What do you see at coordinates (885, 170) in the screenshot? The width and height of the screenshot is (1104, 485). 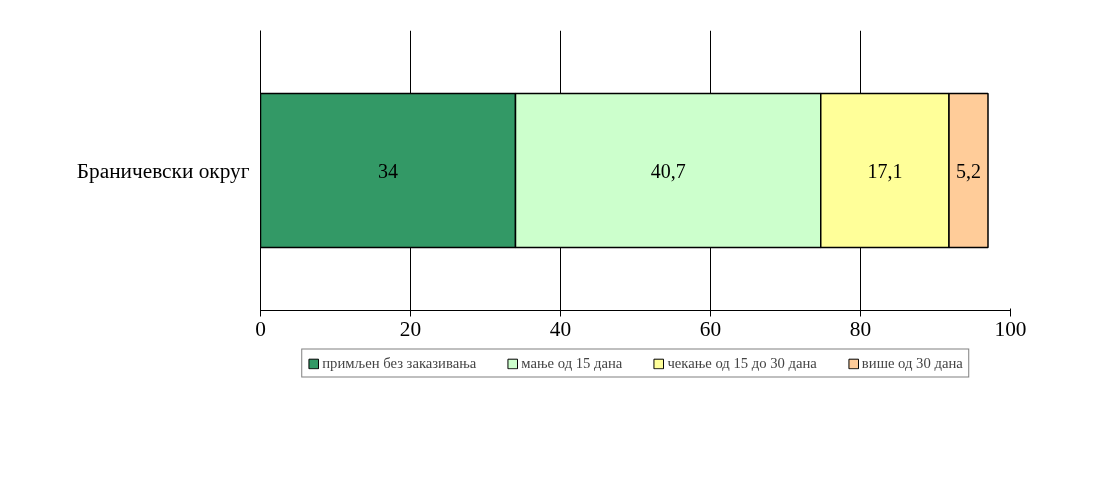 I see `data-label: 17,1` at bounding box center [885, 170].